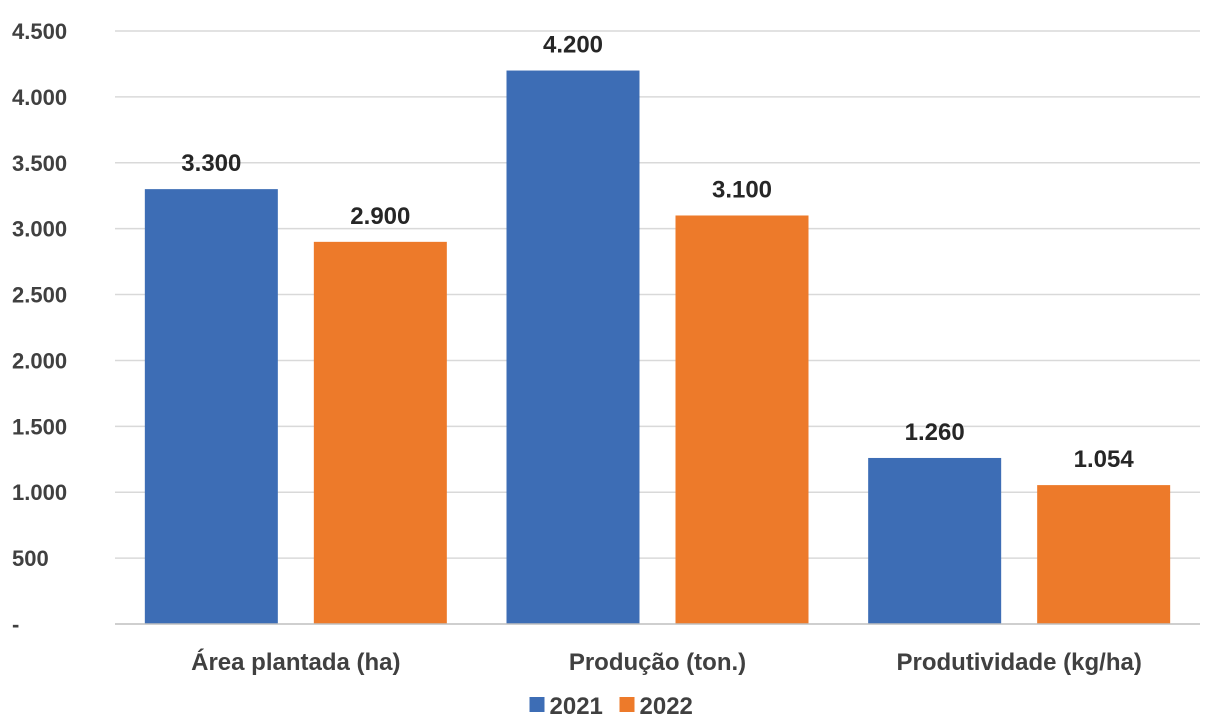 The height and width of the screenshot is (723, 1205). What do you see at coordinates (935, 432) in the screenshot?
I see `data-label: 1.260` at bounding box center [935, 432].